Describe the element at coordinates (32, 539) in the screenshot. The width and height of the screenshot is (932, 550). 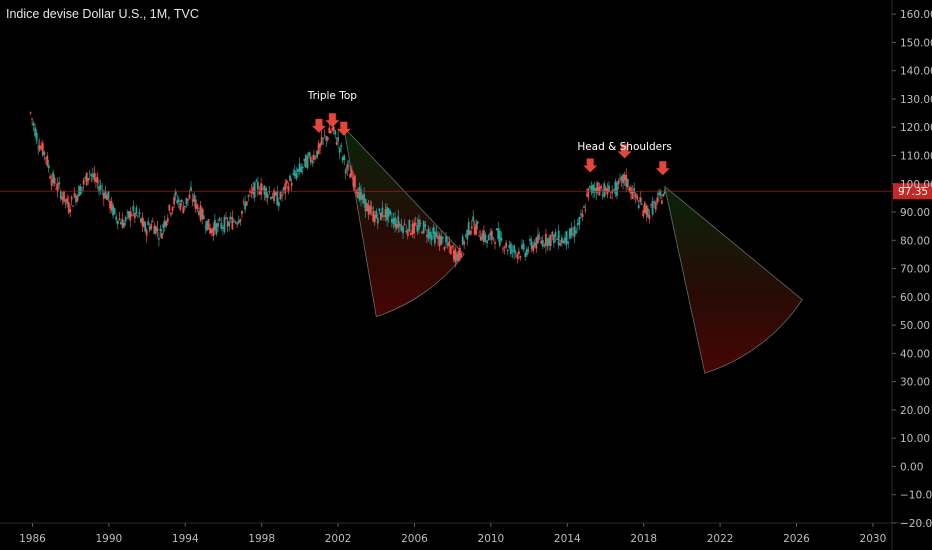
I see `x-tick-label: 1986` at that location.